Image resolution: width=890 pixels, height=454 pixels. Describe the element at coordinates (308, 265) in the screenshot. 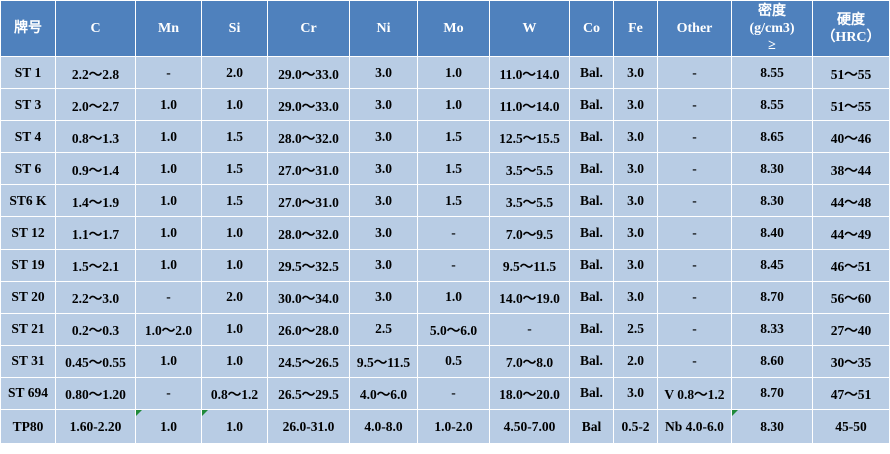

I see `cell-cr: 29.5～32.5` at that location.